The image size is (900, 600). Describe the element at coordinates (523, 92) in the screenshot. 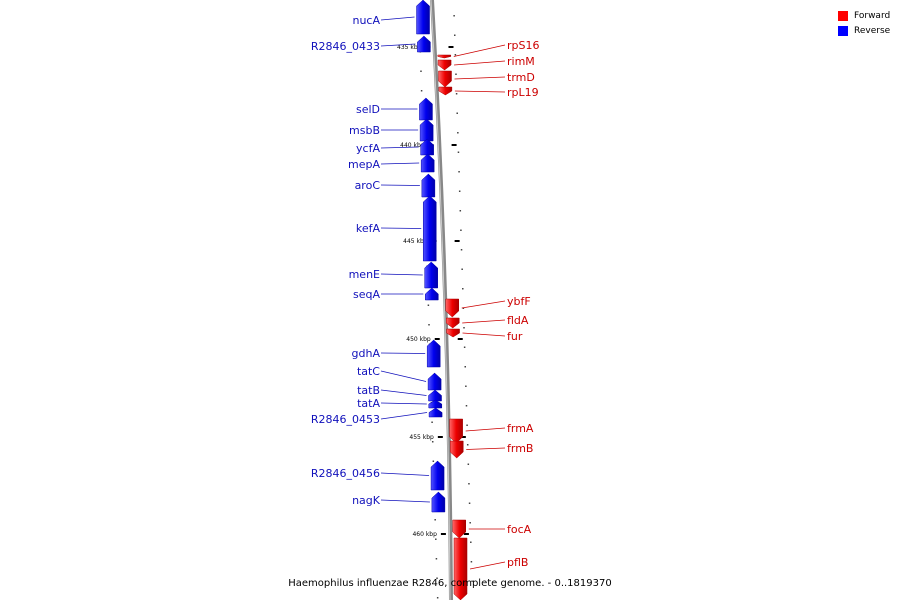

I see `forward-gene-label: rpL19` at that location.